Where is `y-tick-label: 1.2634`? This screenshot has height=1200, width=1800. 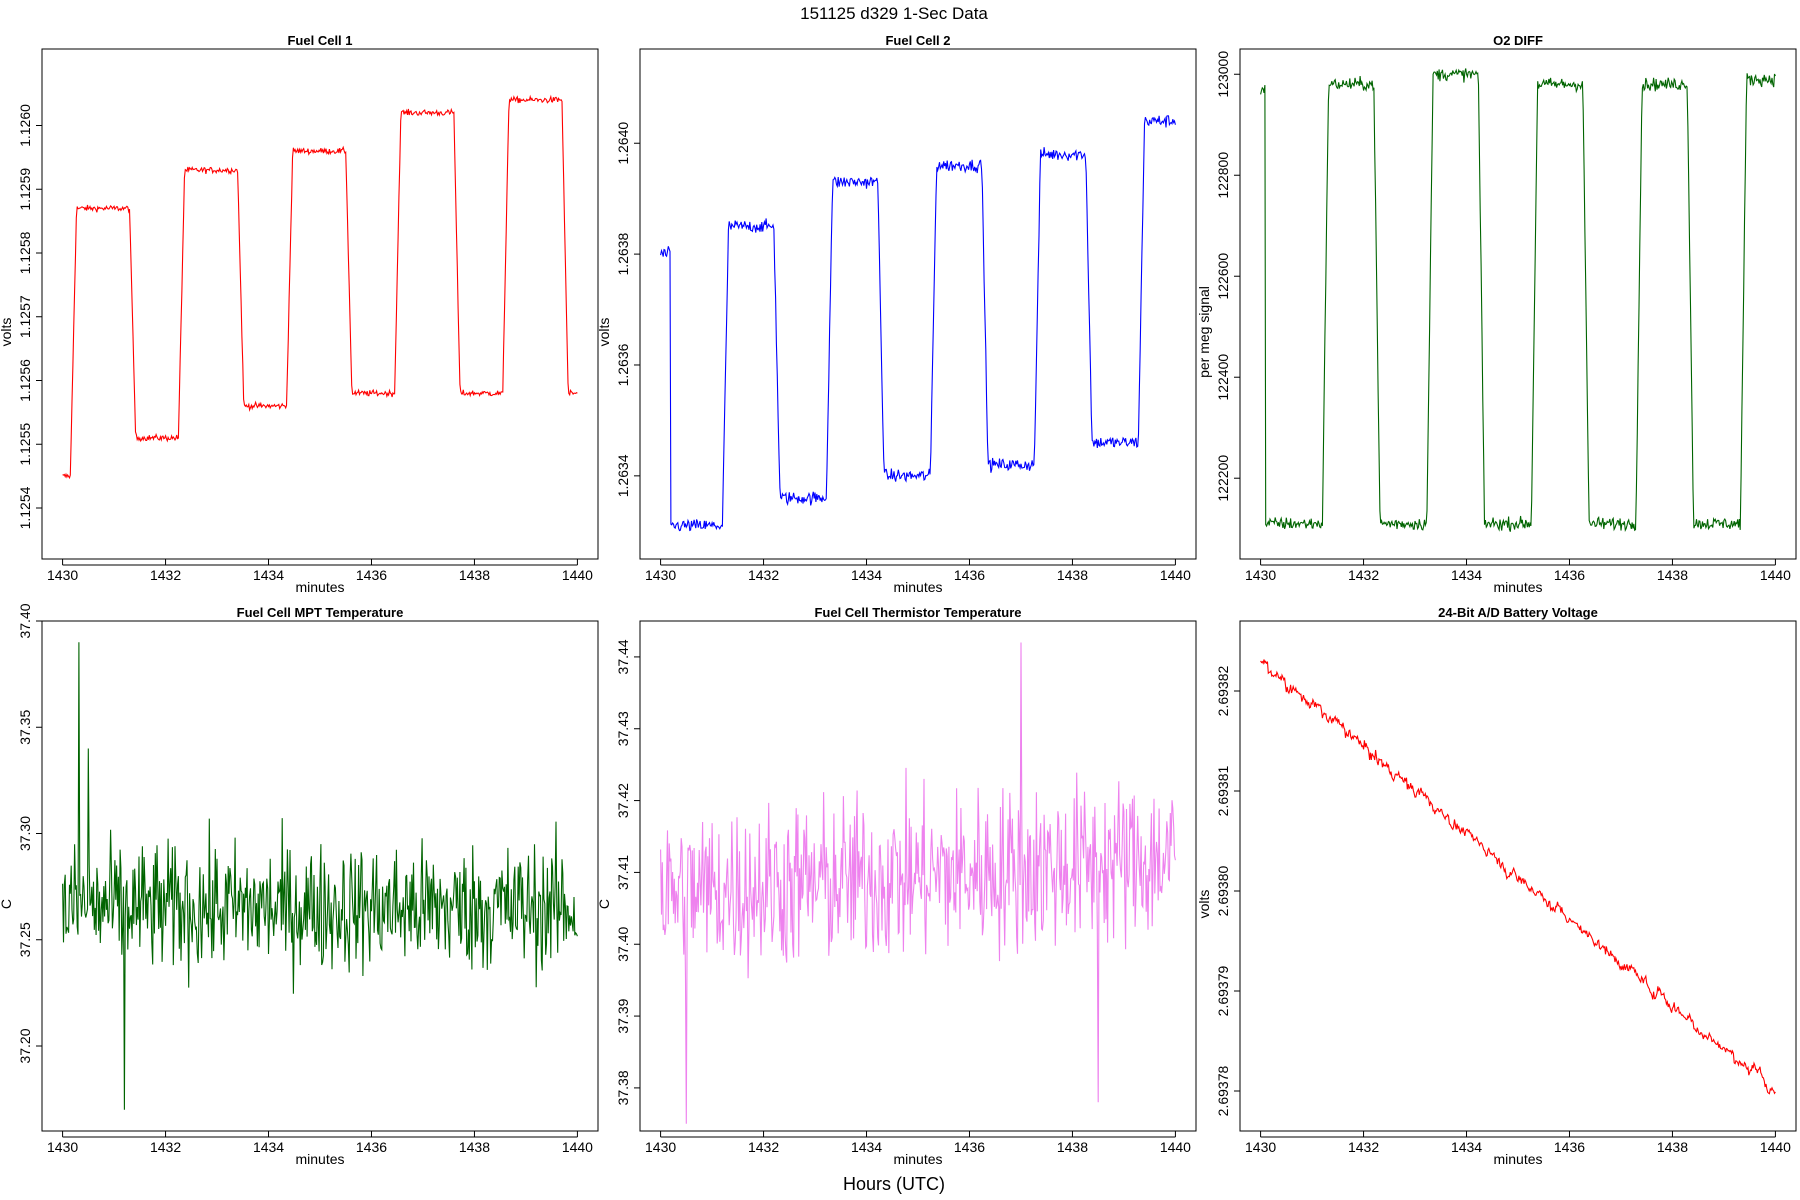
y-tick-label: 1.2634 is located at coordinates (623, 475).